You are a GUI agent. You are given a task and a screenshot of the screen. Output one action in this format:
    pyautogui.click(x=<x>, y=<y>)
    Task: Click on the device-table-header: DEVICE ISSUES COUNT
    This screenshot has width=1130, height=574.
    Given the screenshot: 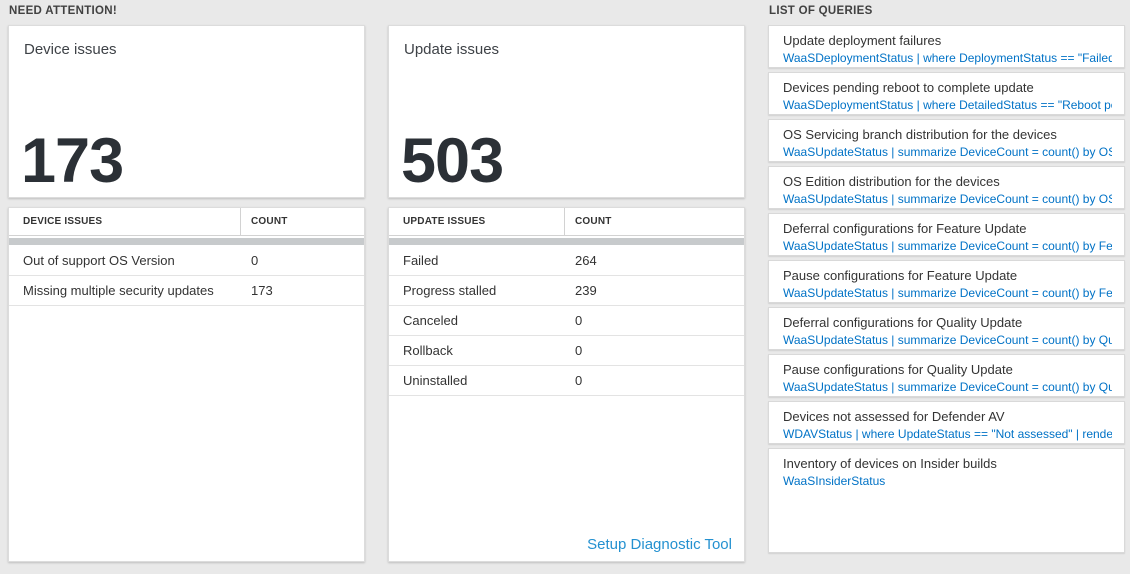 What is the action you would take?
    pyautogui.click(x=186, y=222)
    